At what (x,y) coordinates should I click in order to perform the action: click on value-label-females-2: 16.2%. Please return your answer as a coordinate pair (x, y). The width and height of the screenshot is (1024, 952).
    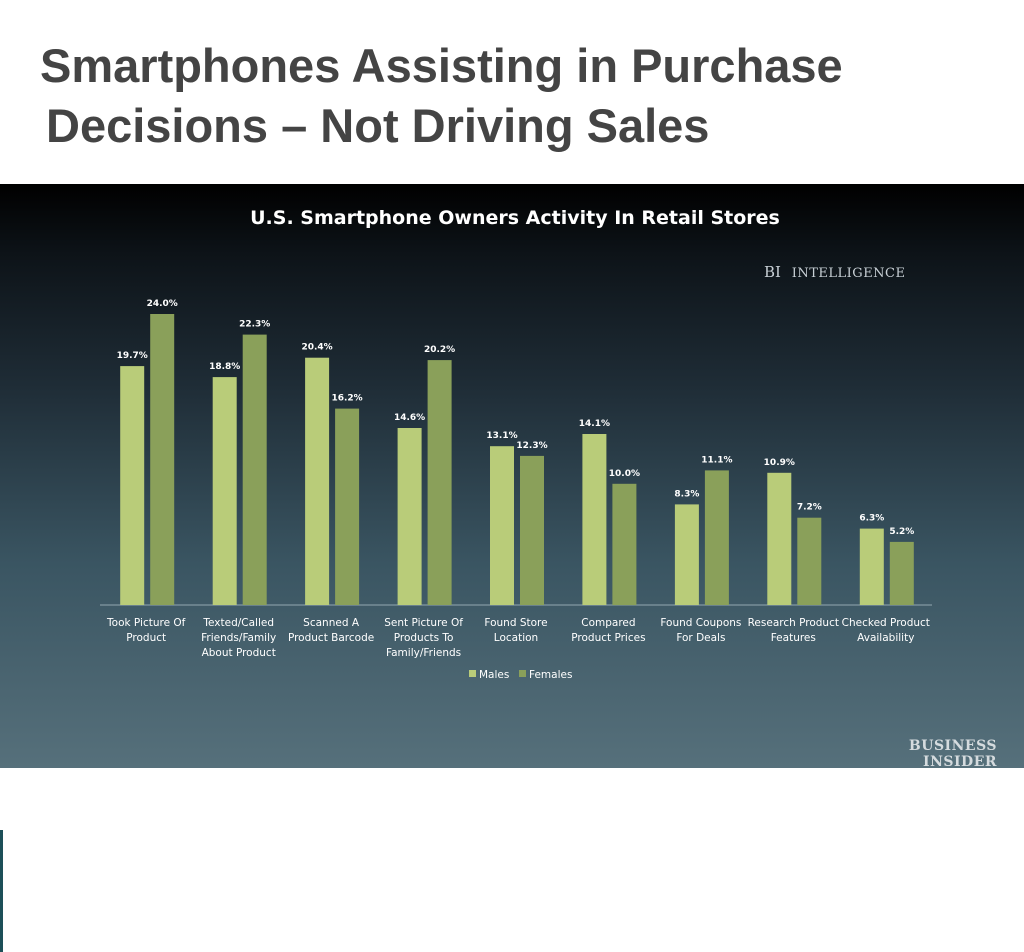
    Looking at the image, I should click on (346, 399).